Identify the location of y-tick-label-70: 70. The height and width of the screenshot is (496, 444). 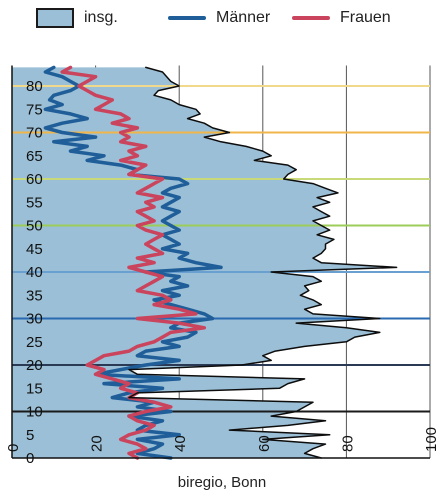
(34, 133).